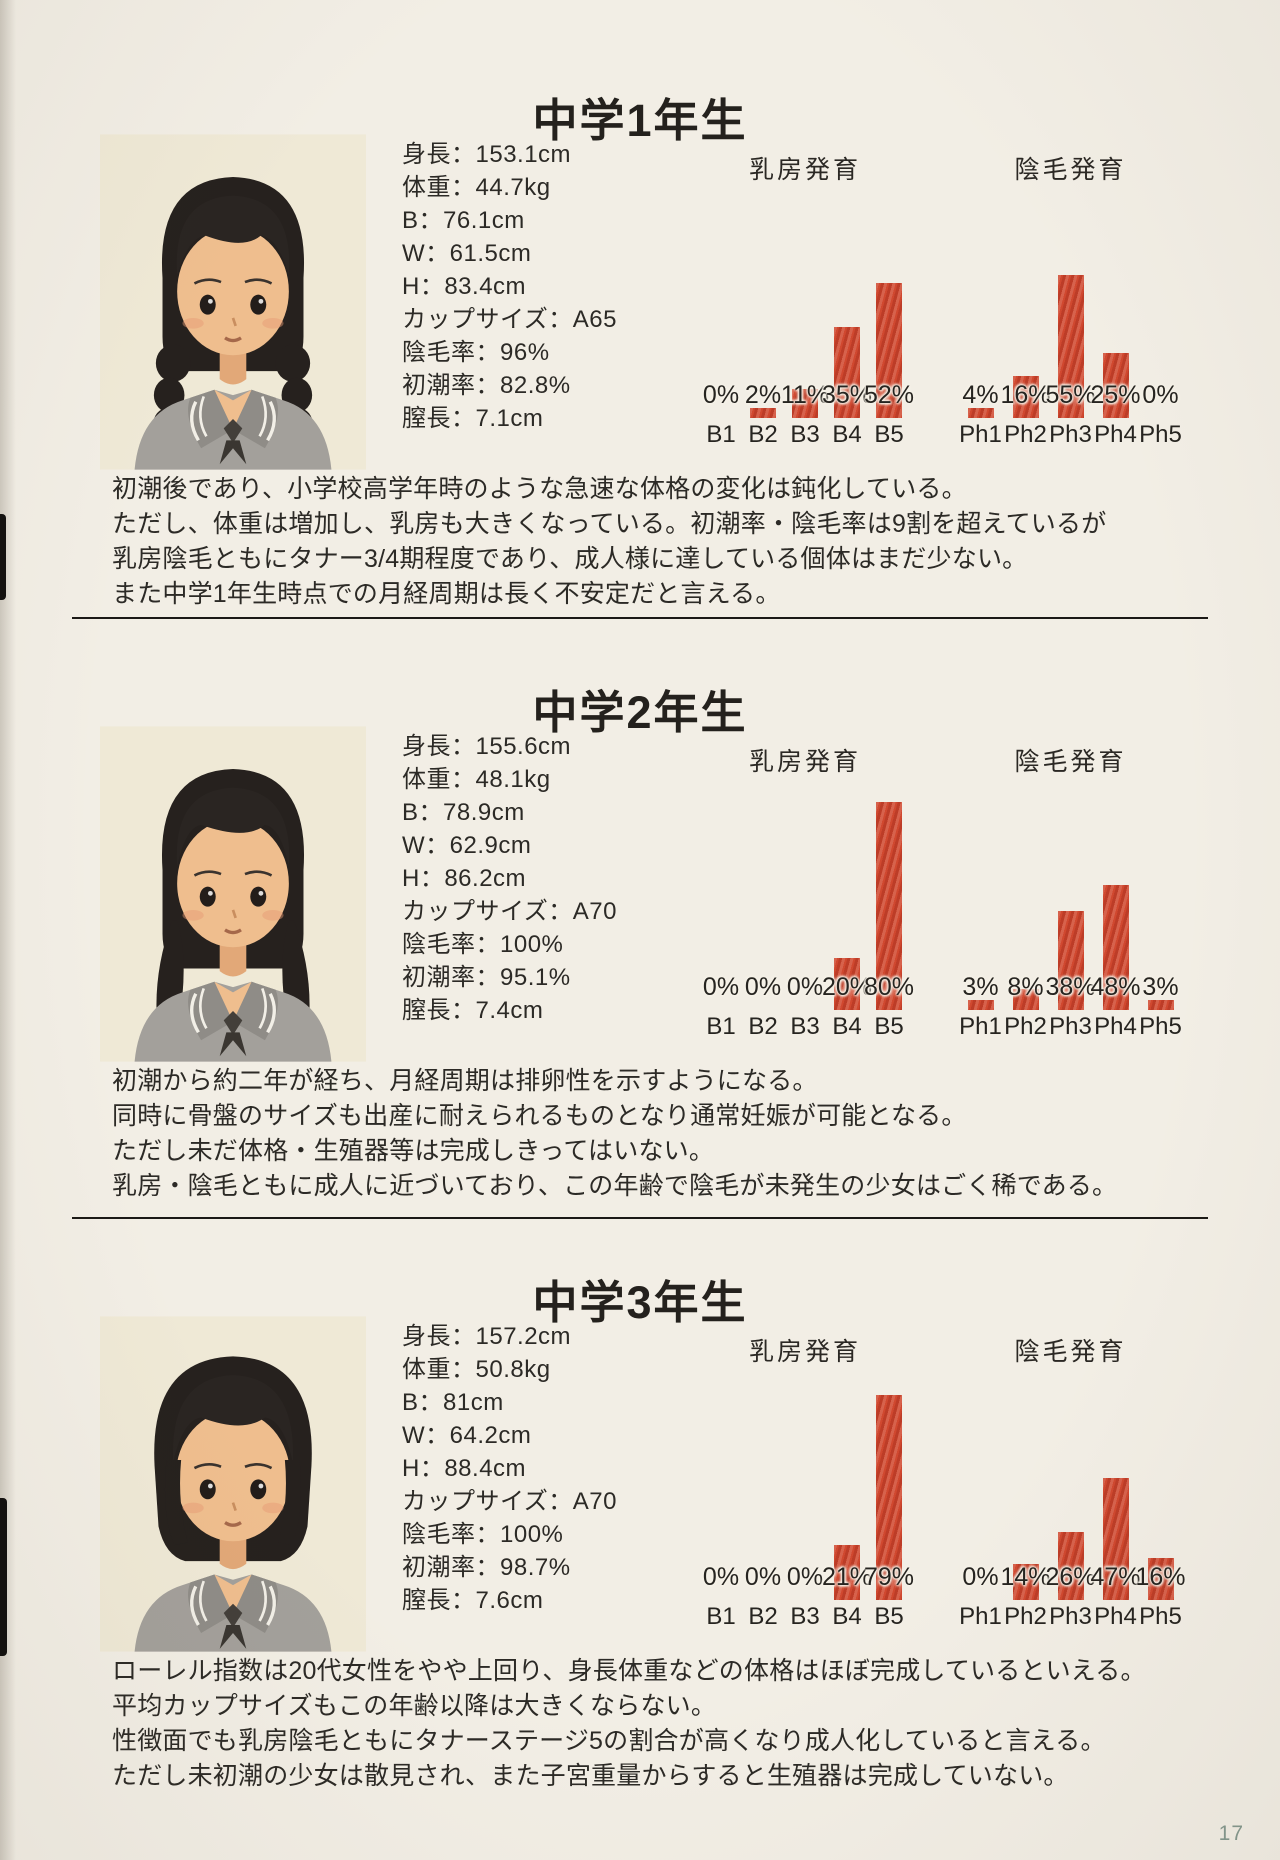 This screenshot has height=1860, width=1280. Describe the element at coordinates (1025, 395) in the screenshot. I see `bar-value-label: 16%` at that location.